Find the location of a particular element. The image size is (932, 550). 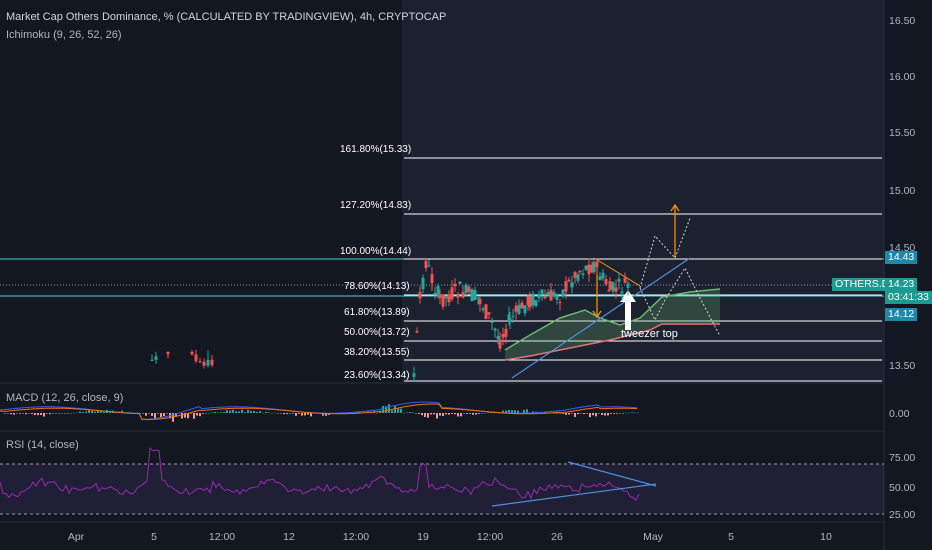

tweezer-arrow is located at coordinates (628, 310).